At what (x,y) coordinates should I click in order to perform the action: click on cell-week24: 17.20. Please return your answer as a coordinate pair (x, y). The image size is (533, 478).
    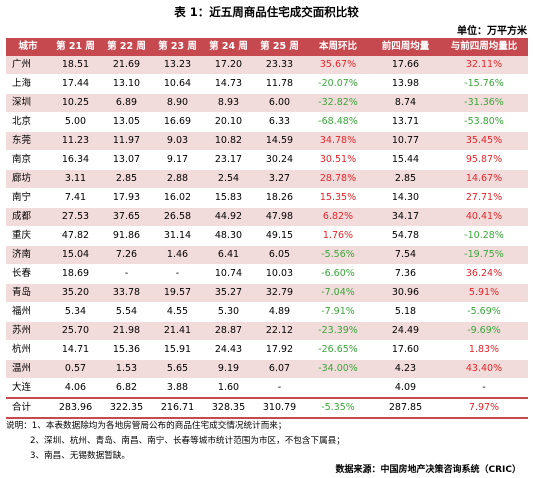
    Looking at the image, I should click on (228, 65).